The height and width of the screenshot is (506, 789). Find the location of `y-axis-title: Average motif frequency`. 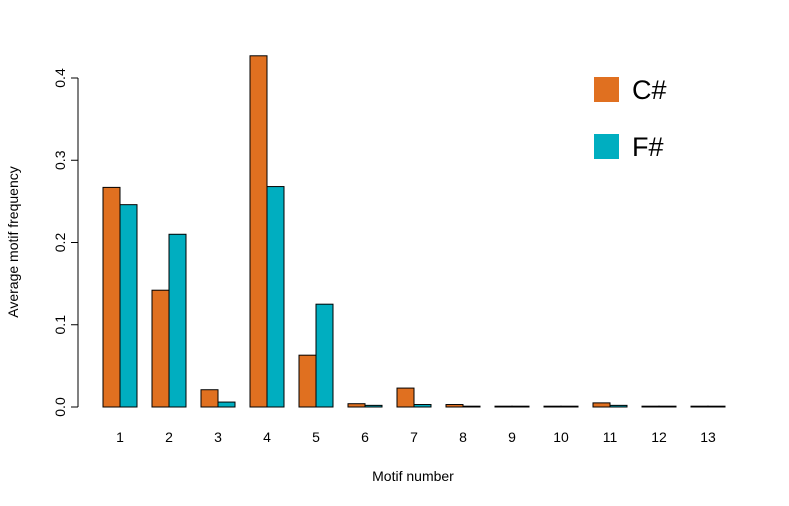

y-axis-title: Average motif frequency is located at coordinates (13, 242).